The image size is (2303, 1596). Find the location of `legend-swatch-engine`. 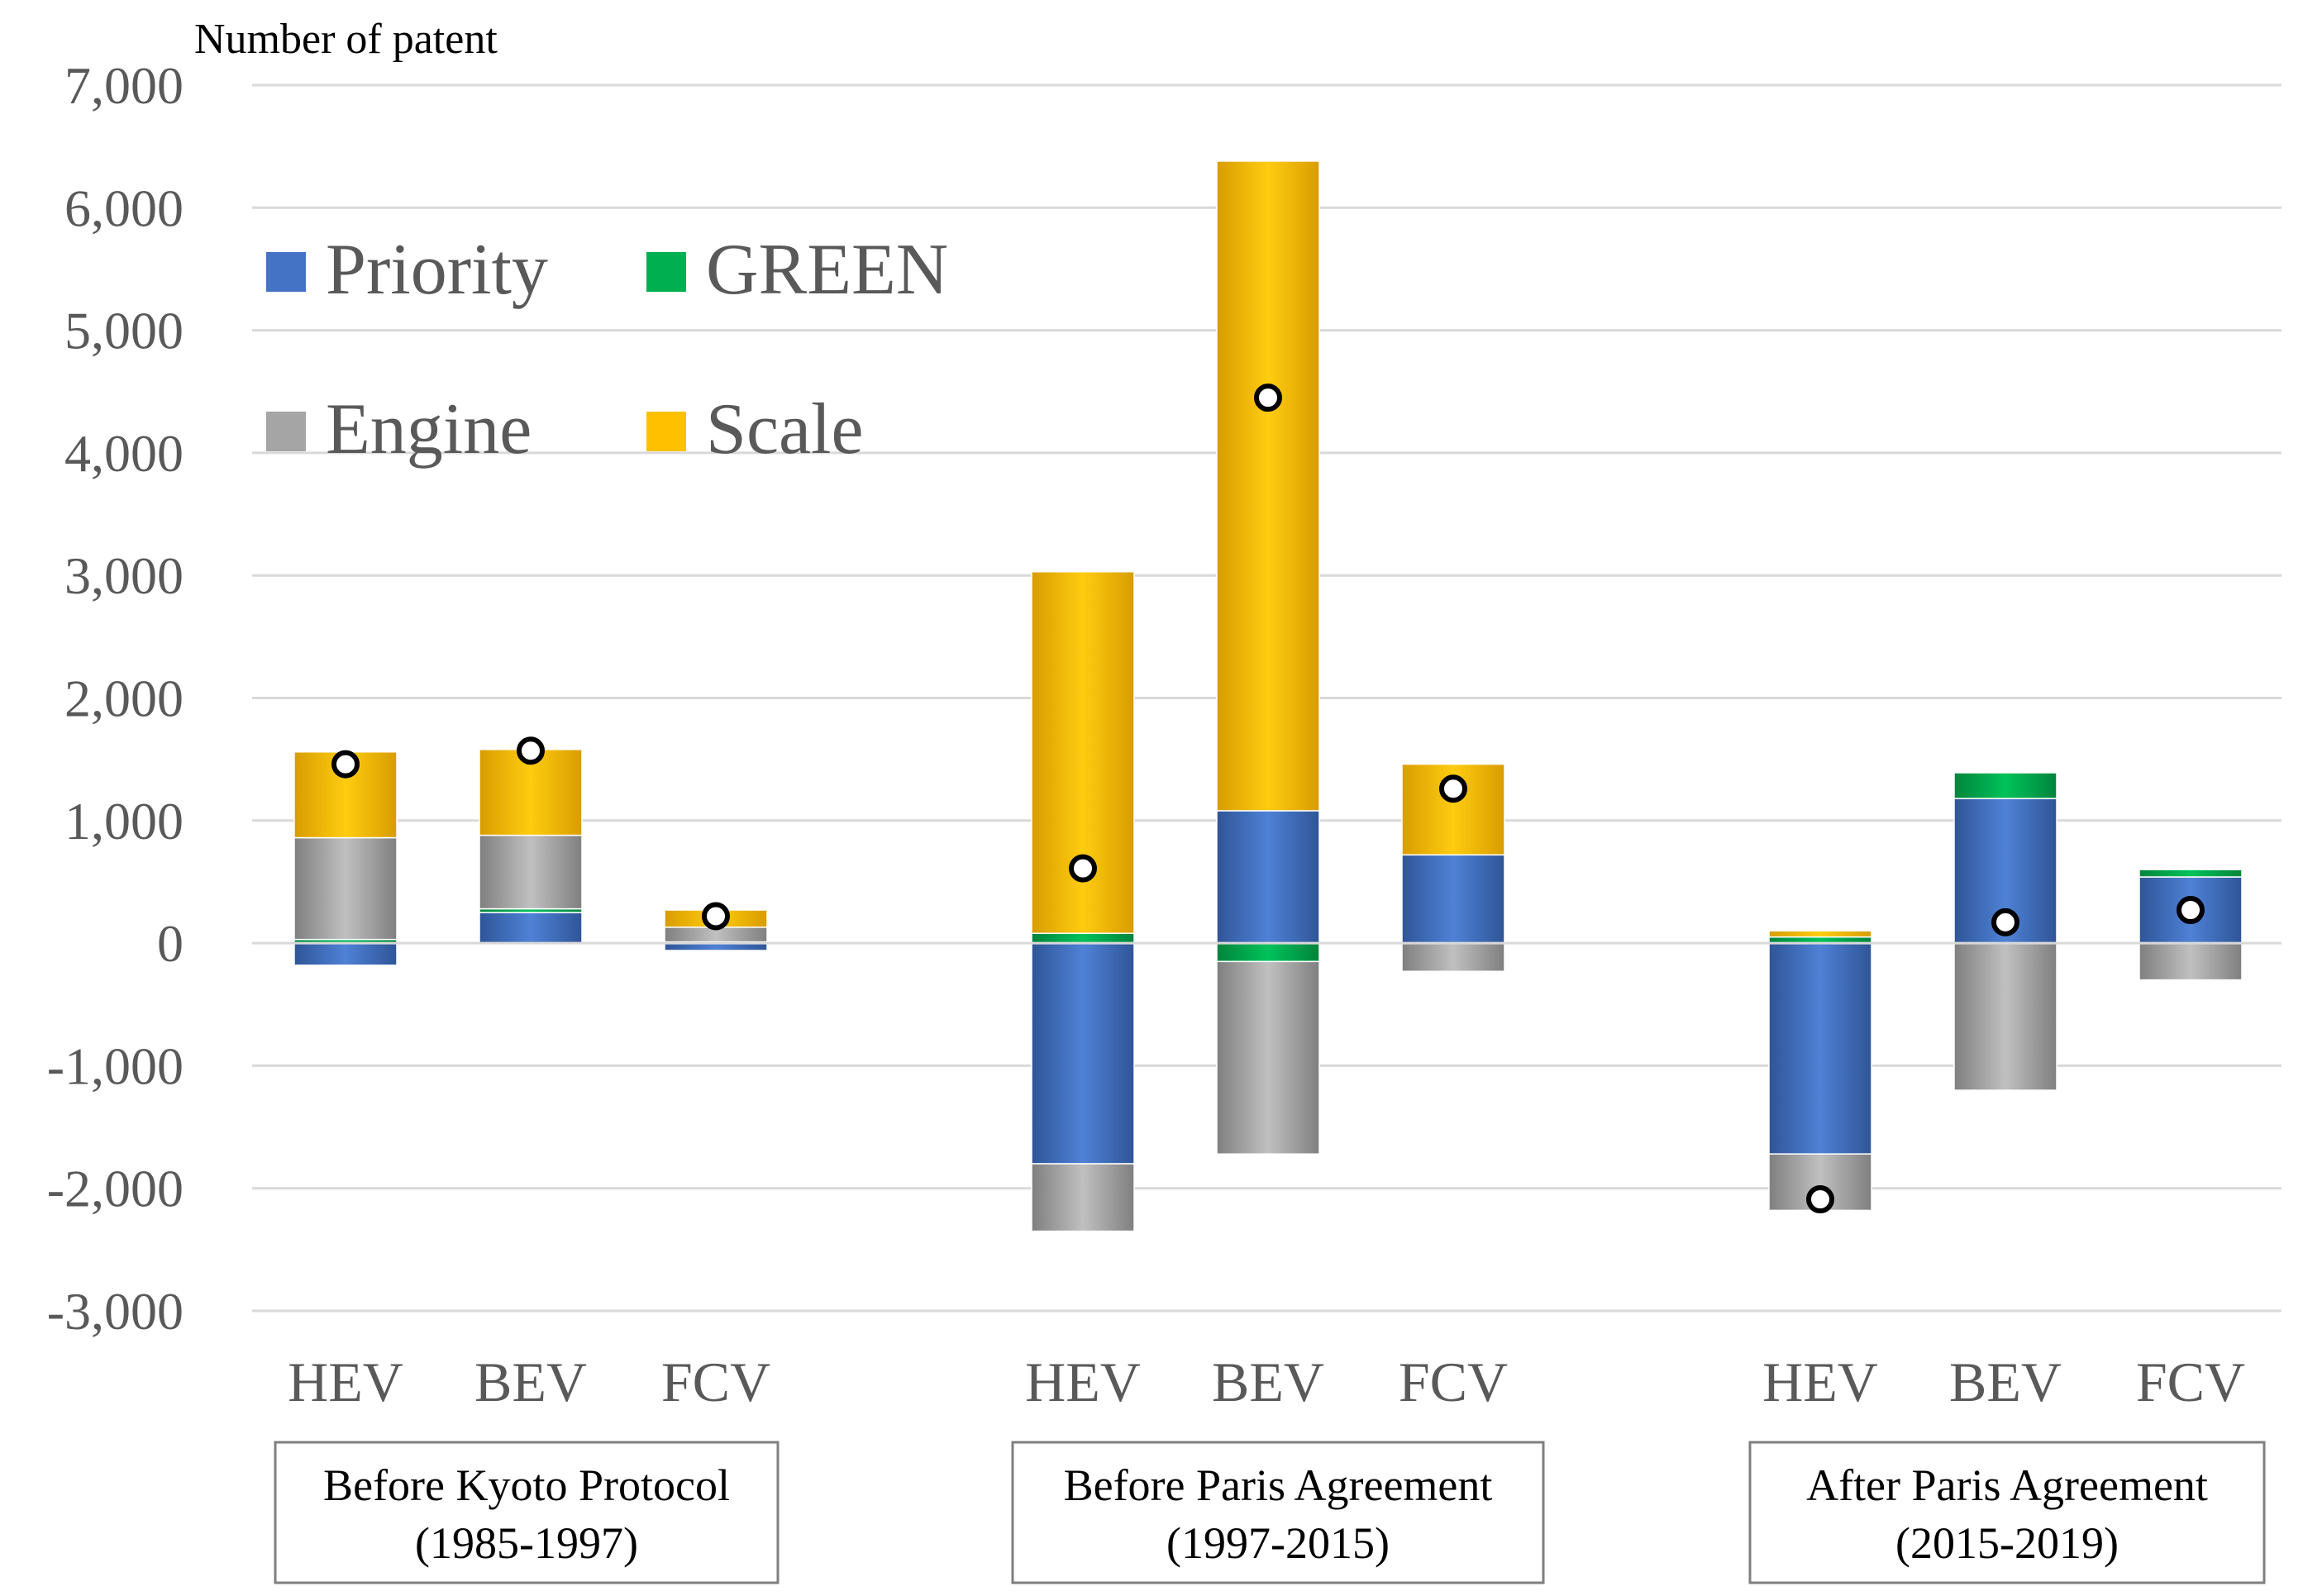

legend-swatch-engine is located at coordinates (286, 431).